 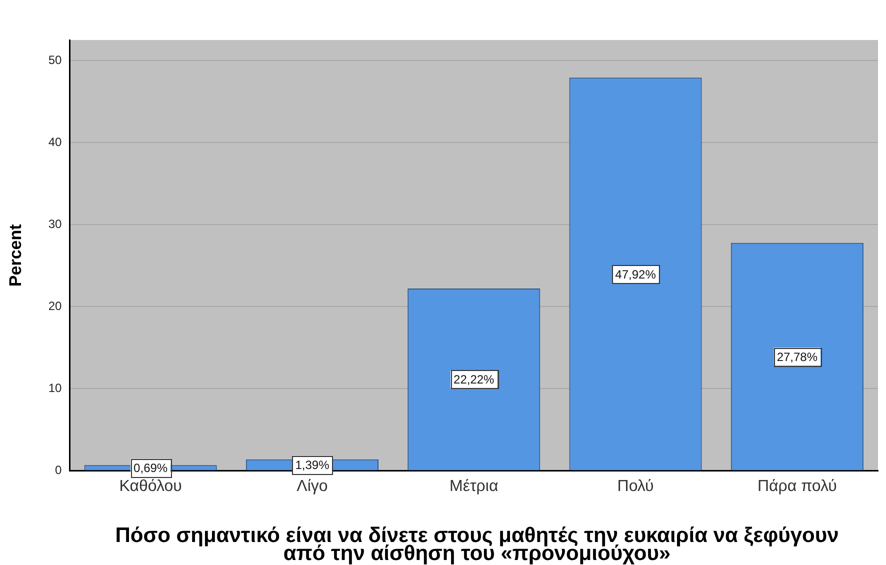 What do you see at coordinates (635, 274) in the screenshot?
I see `data-label: 47,92%` at bounding box center [635, 274].